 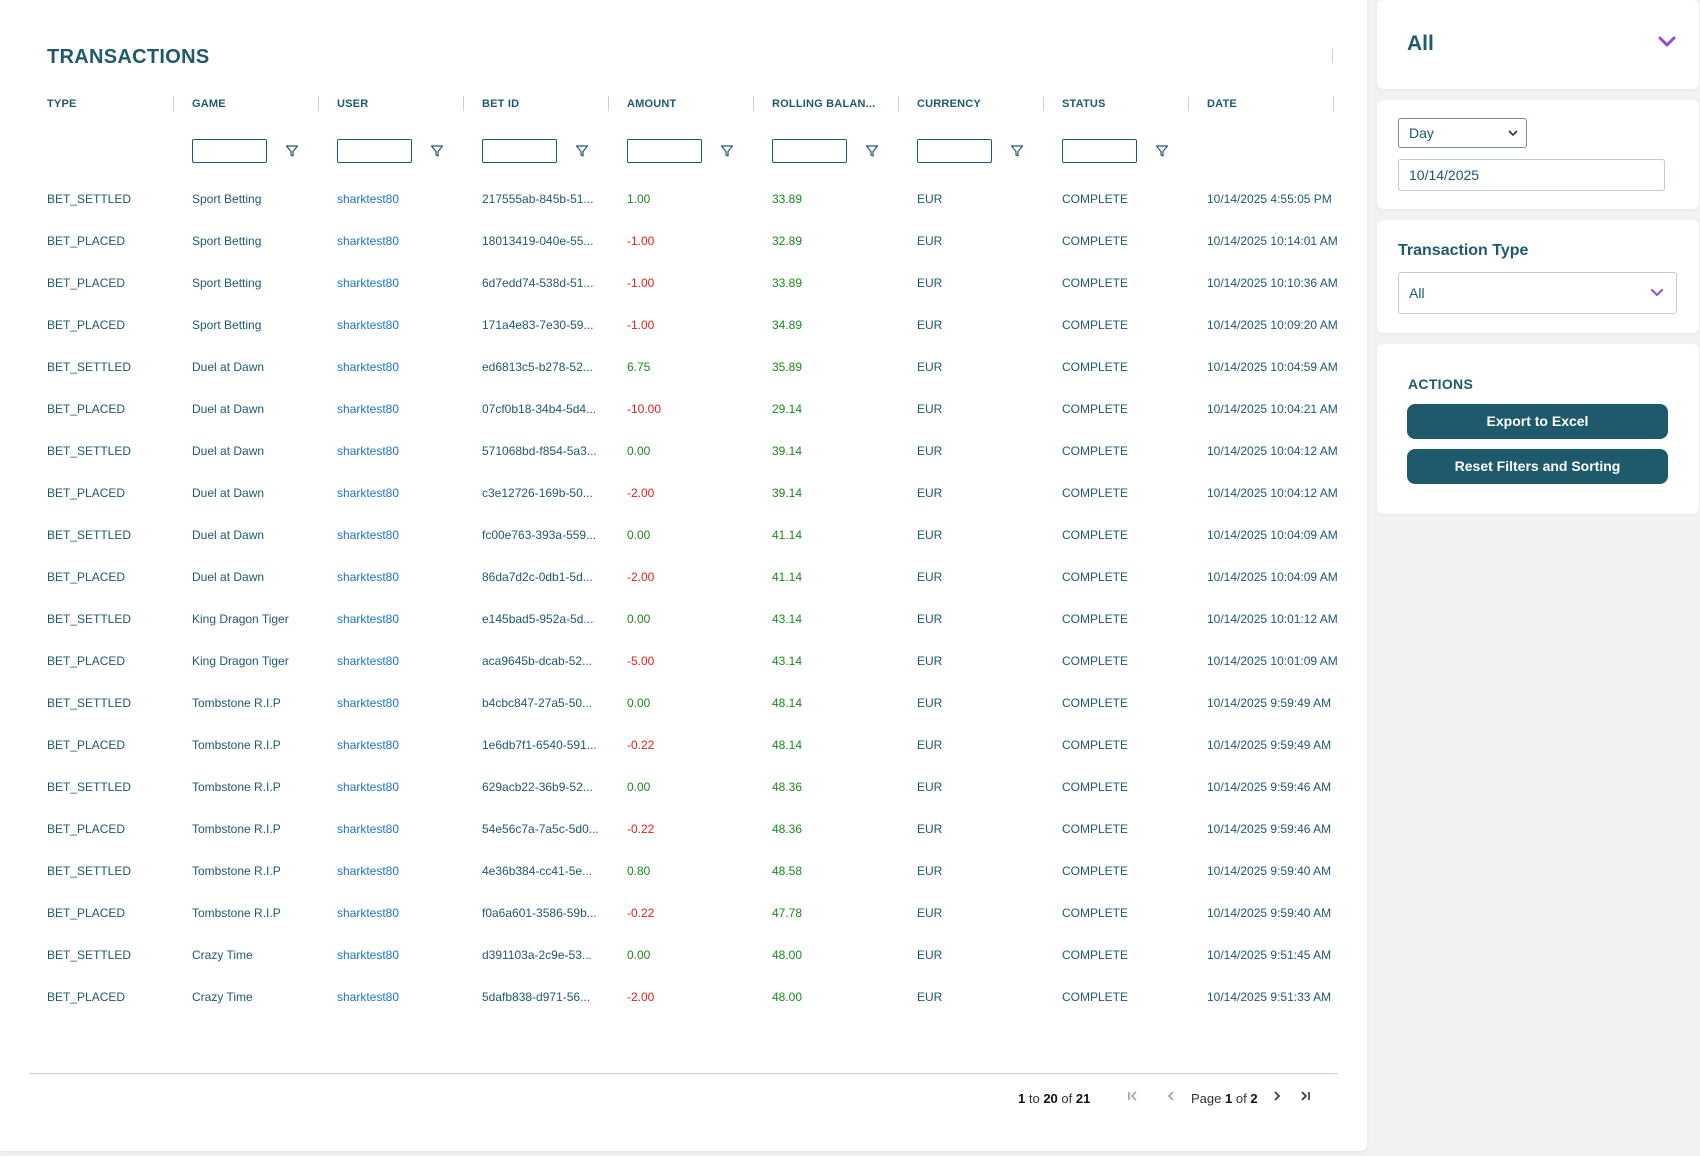 What do you see at coordinates (1538, 44) in the screenshot?
I see `scope-select-card: All` at bounding box center [1538, 44].